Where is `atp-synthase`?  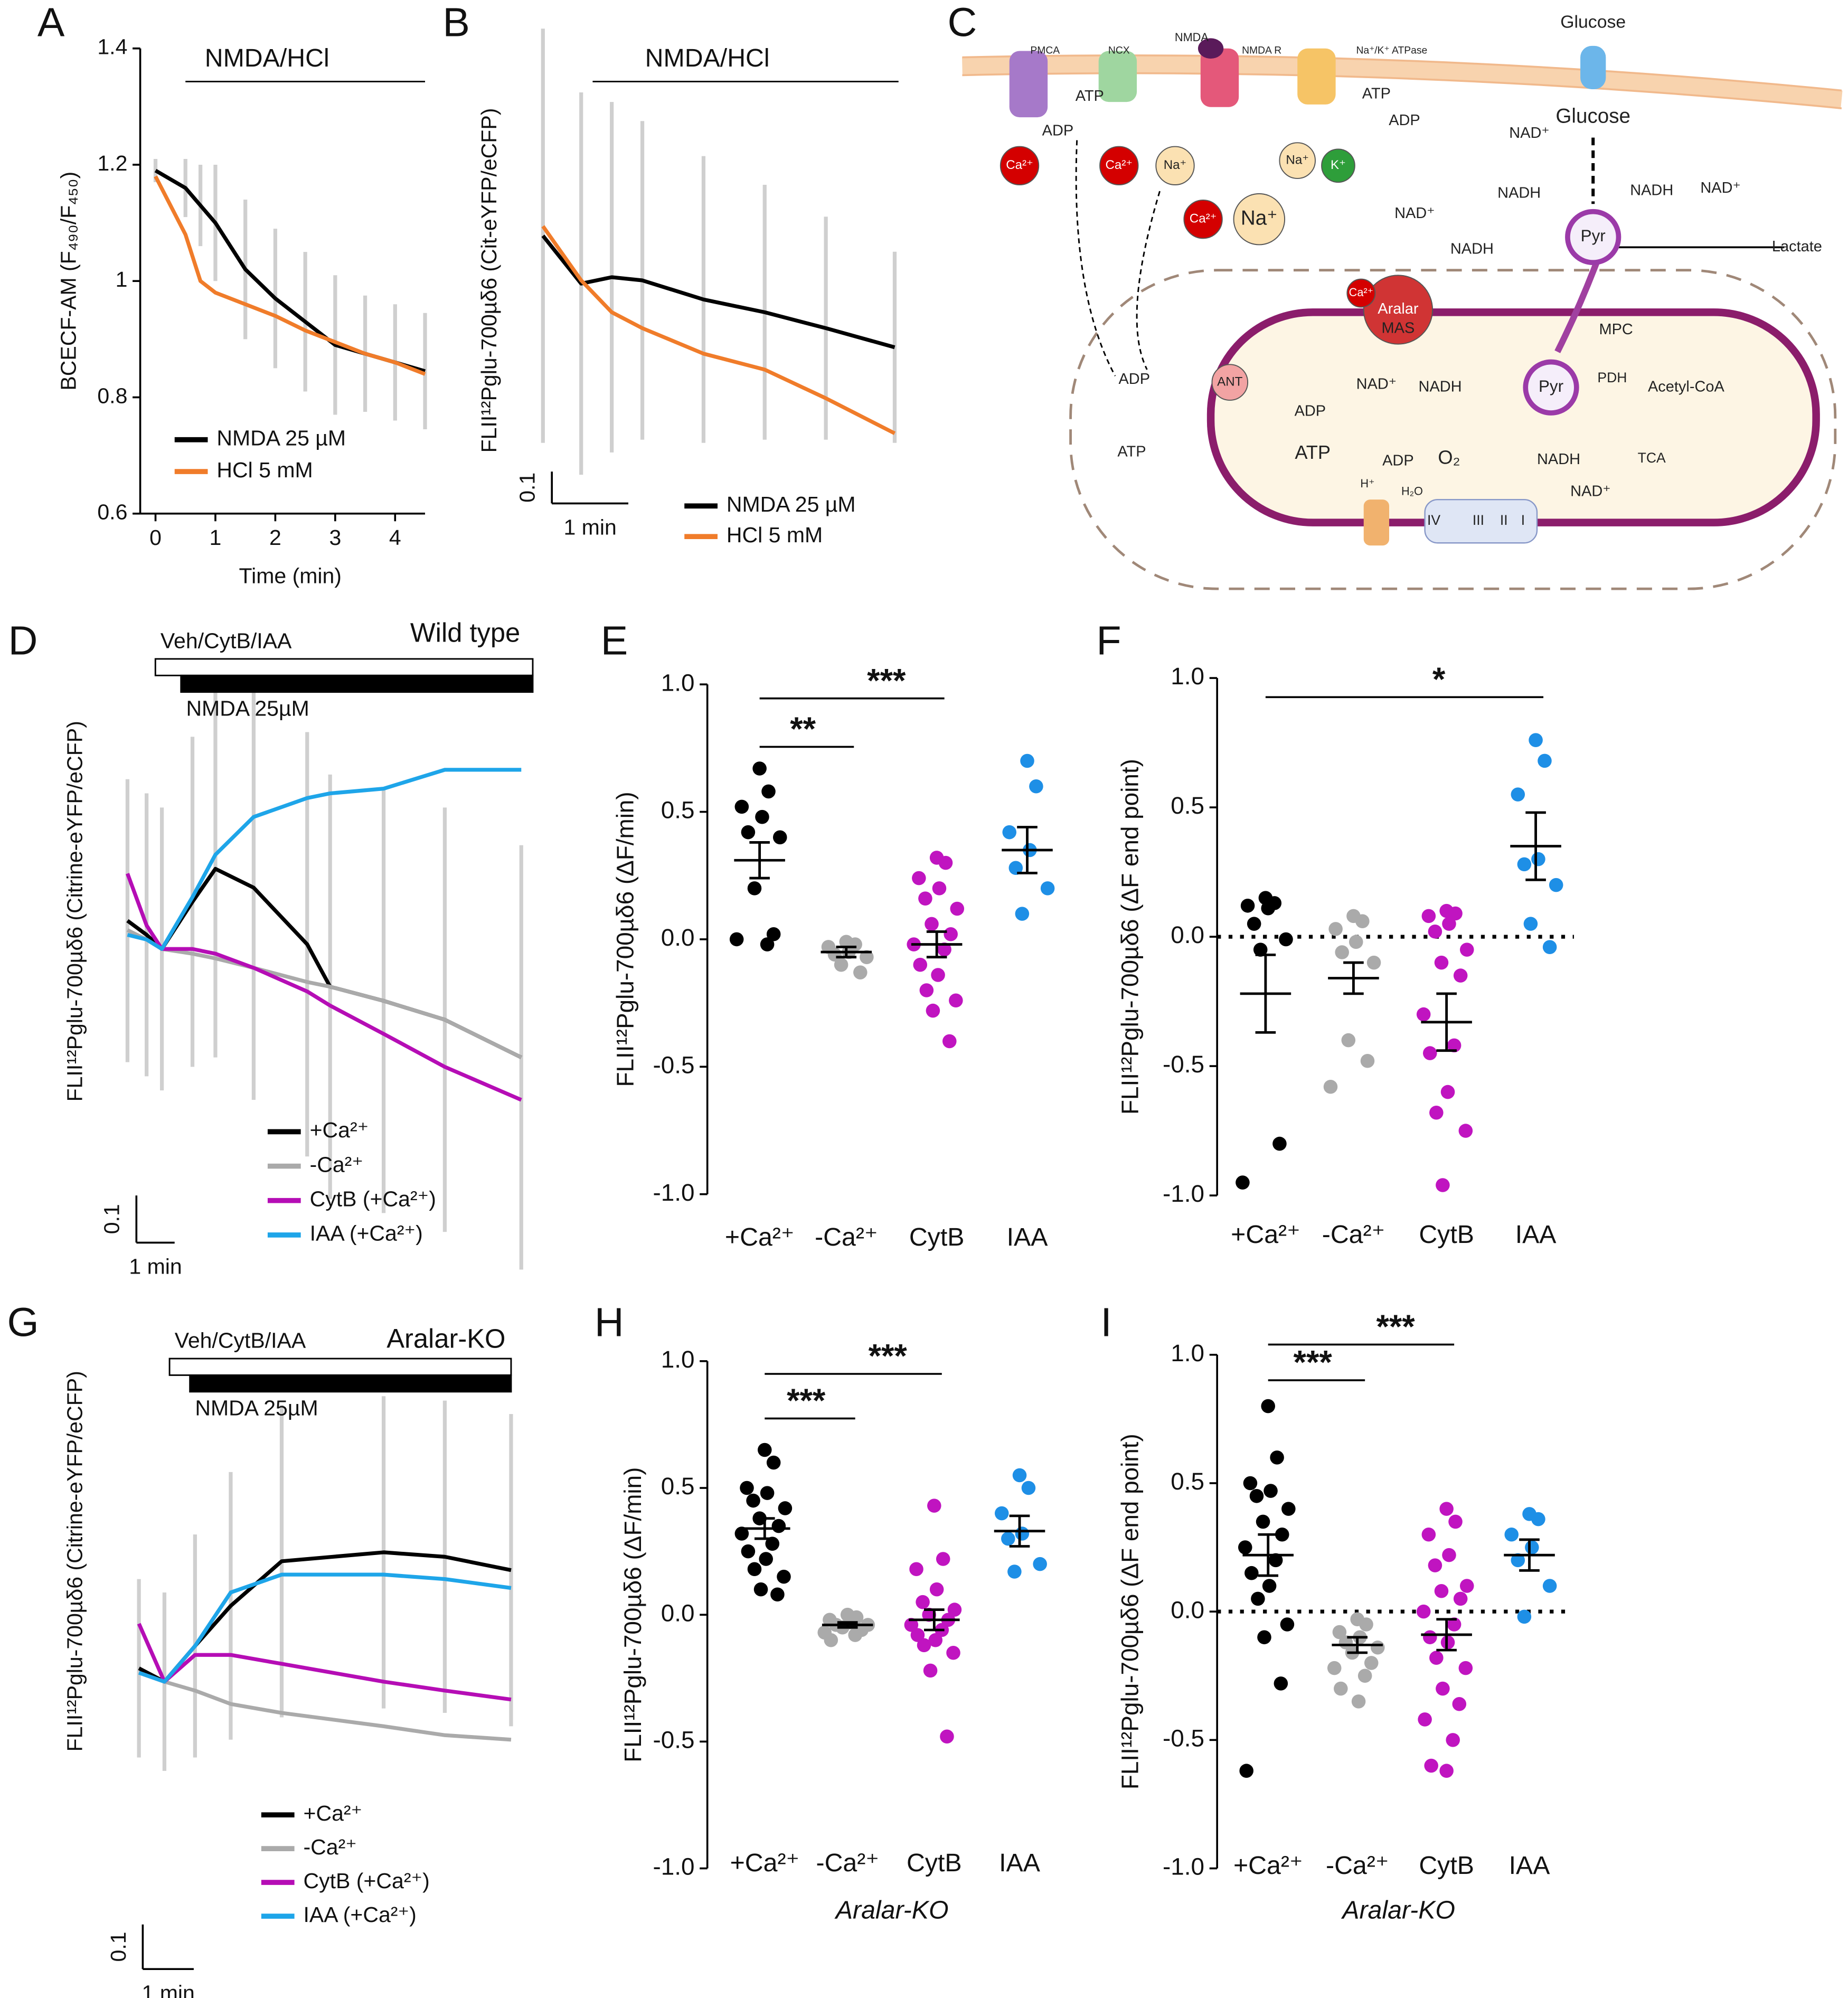 atp-synthase is located at coordinates (1377, 523).